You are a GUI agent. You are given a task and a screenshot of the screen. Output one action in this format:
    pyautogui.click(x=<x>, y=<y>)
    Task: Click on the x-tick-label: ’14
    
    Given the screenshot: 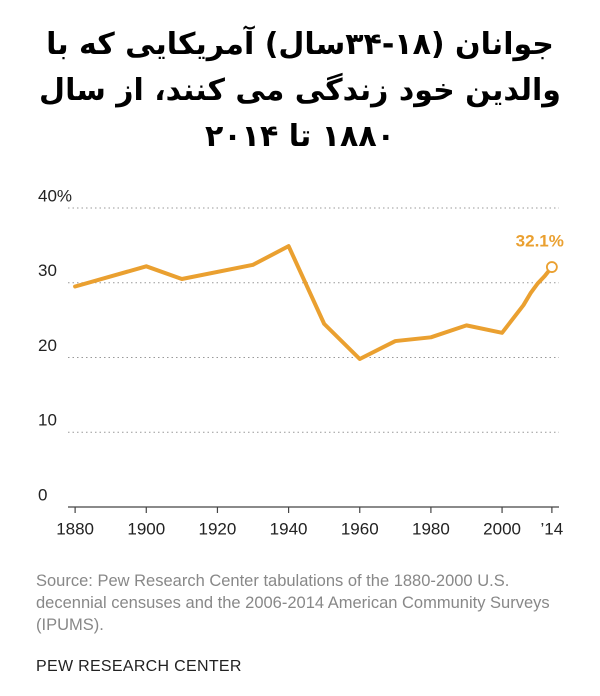 What is the action you would take?
    pyautogui.click(x=552, y=528)
    